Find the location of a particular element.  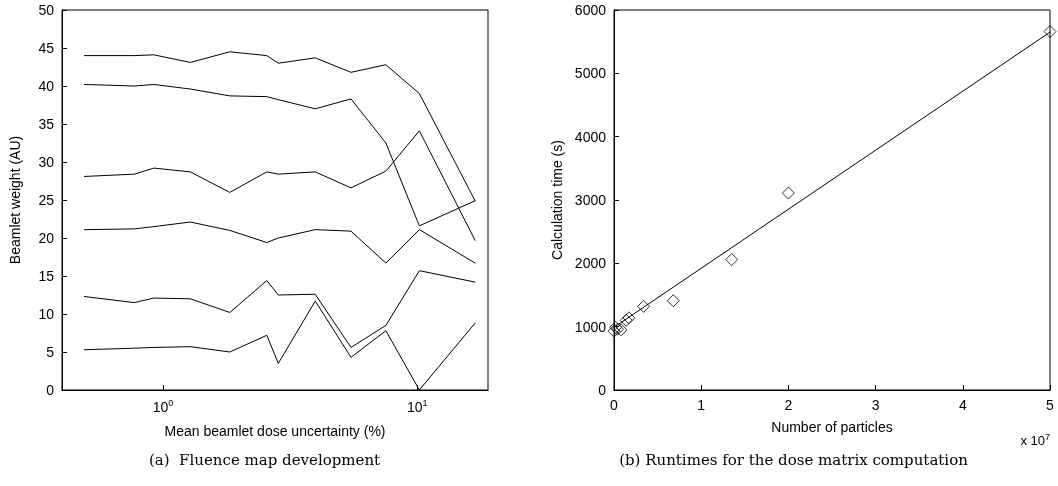

y-tick-label: 25 is located at coordinates (46, 200).